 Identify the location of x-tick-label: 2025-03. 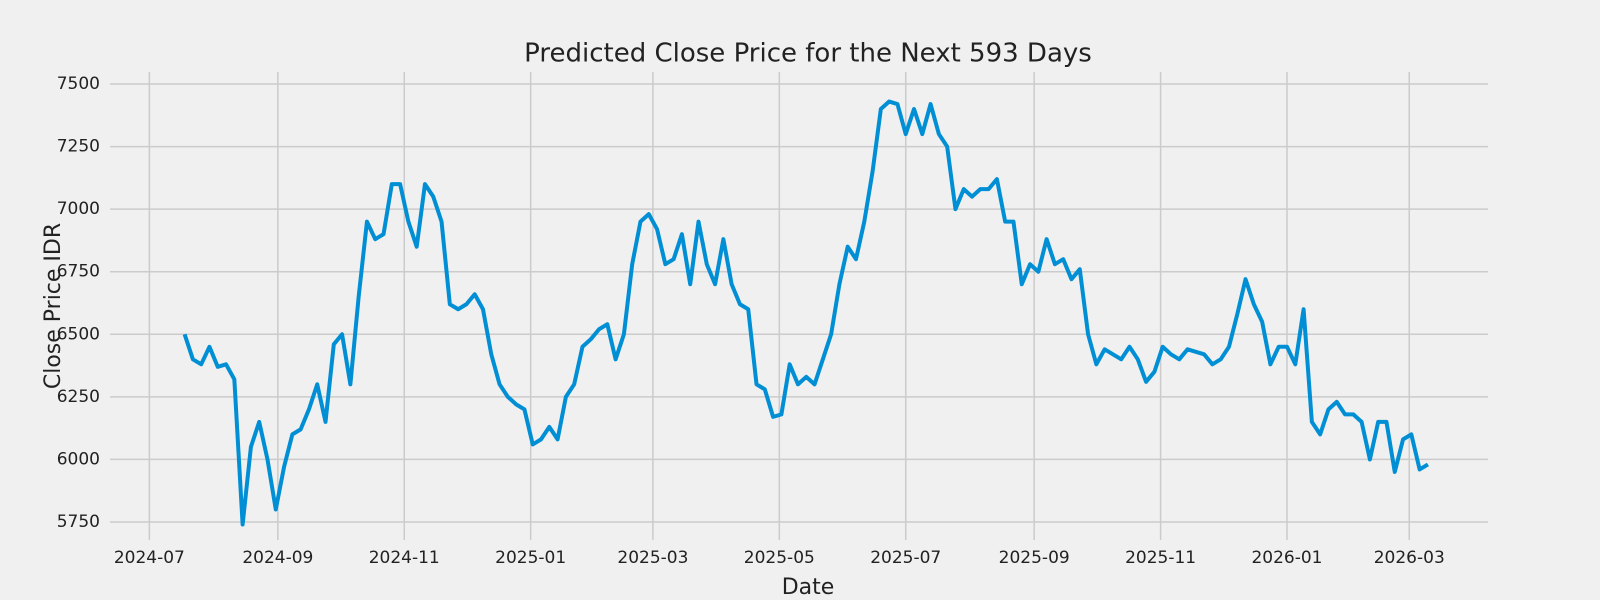
(652, 558).